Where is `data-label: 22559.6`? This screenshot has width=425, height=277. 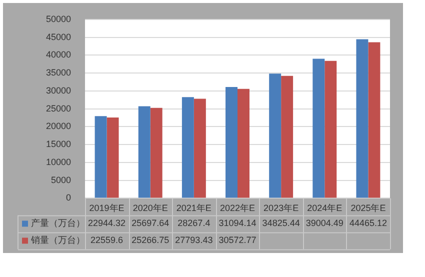
data-label: 22559.6 is located at coordinates (107, 240).